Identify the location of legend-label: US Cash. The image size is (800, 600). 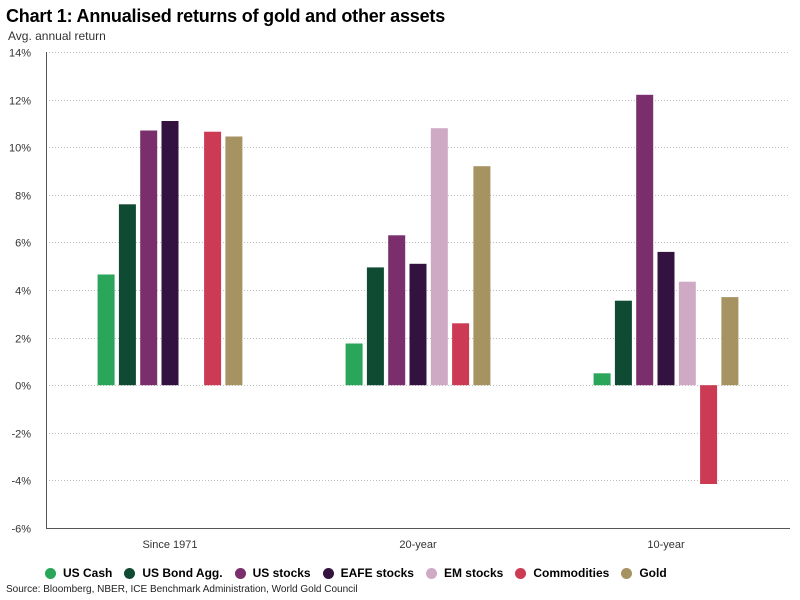
(88, 573).